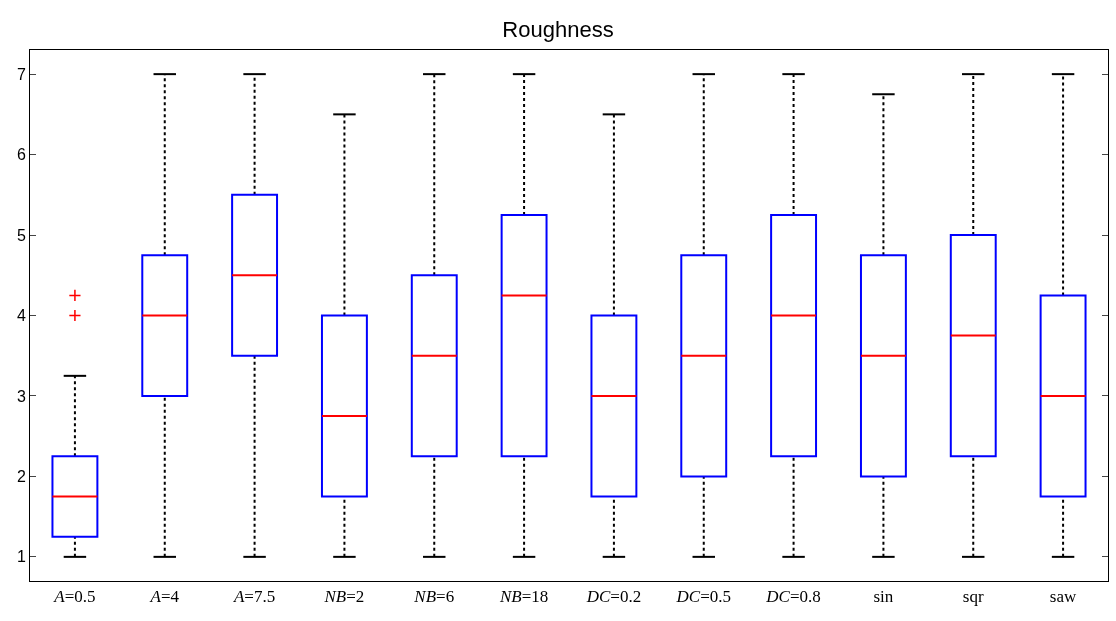  I want to click on y-tick-label: 5, so click(21, 235).